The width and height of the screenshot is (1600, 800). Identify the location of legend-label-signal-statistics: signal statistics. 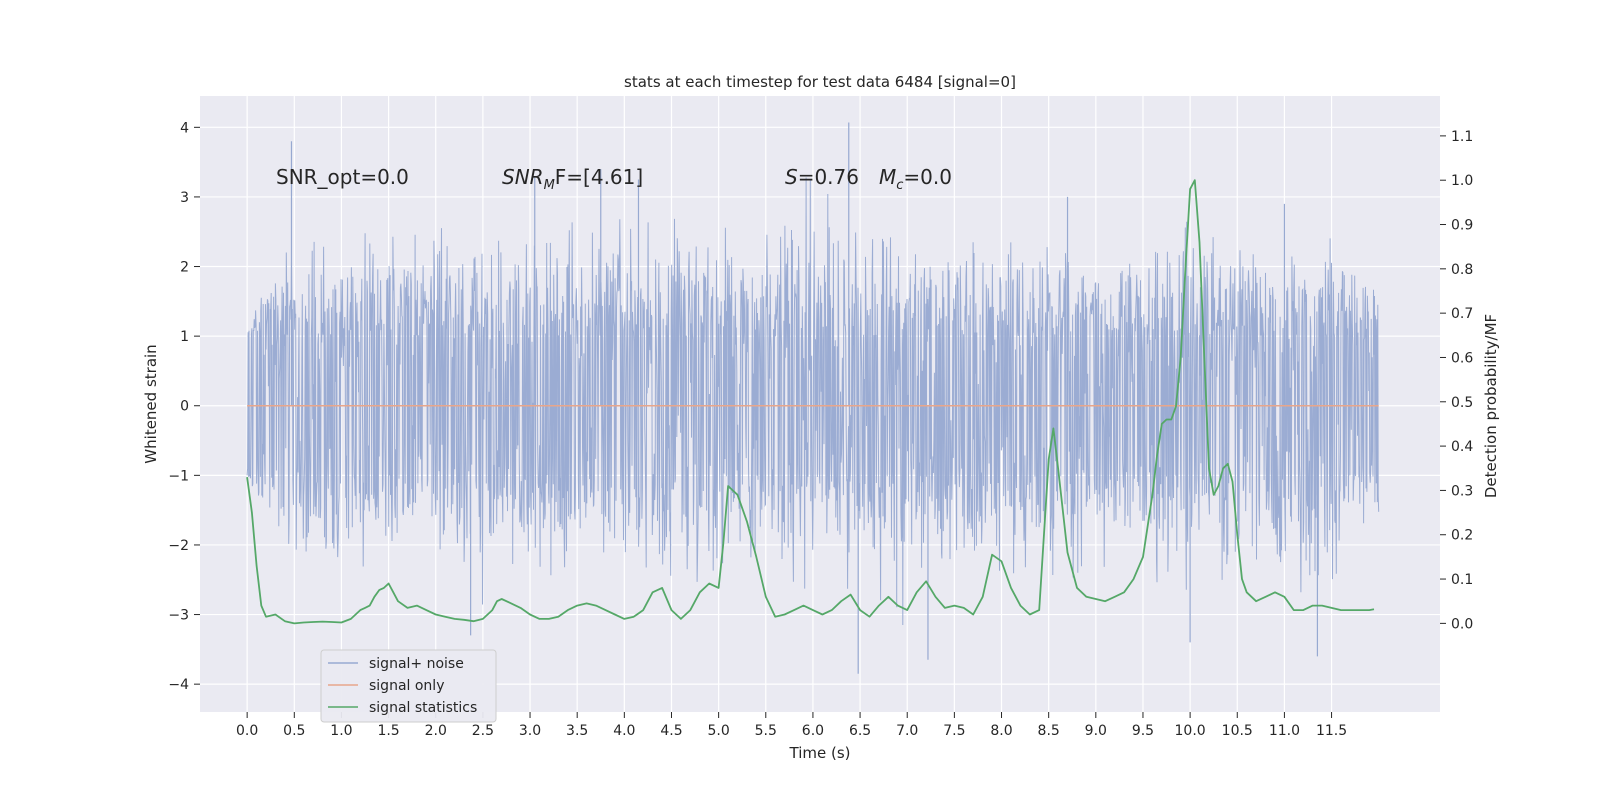
(423, 708).